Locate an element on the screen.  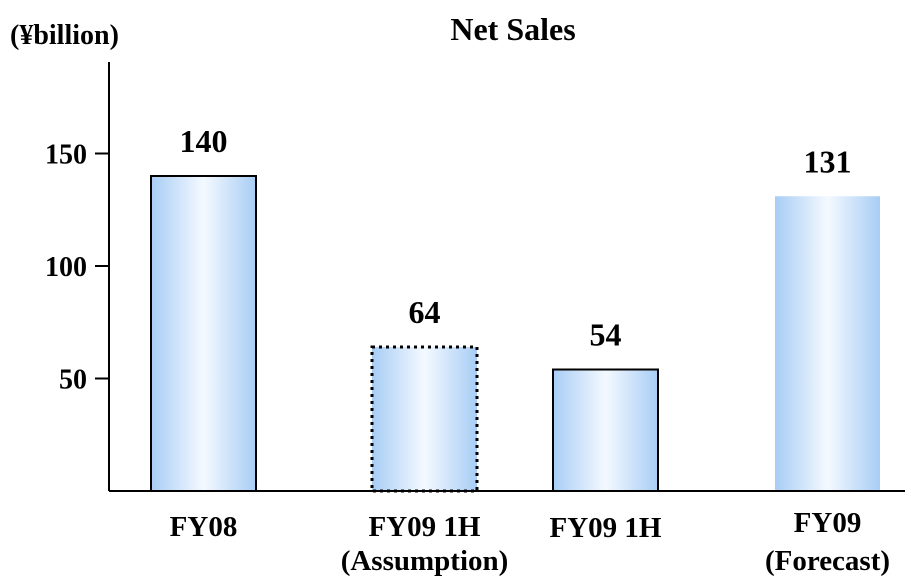
data-label-3: 131 is located at coordinates (828, 161).